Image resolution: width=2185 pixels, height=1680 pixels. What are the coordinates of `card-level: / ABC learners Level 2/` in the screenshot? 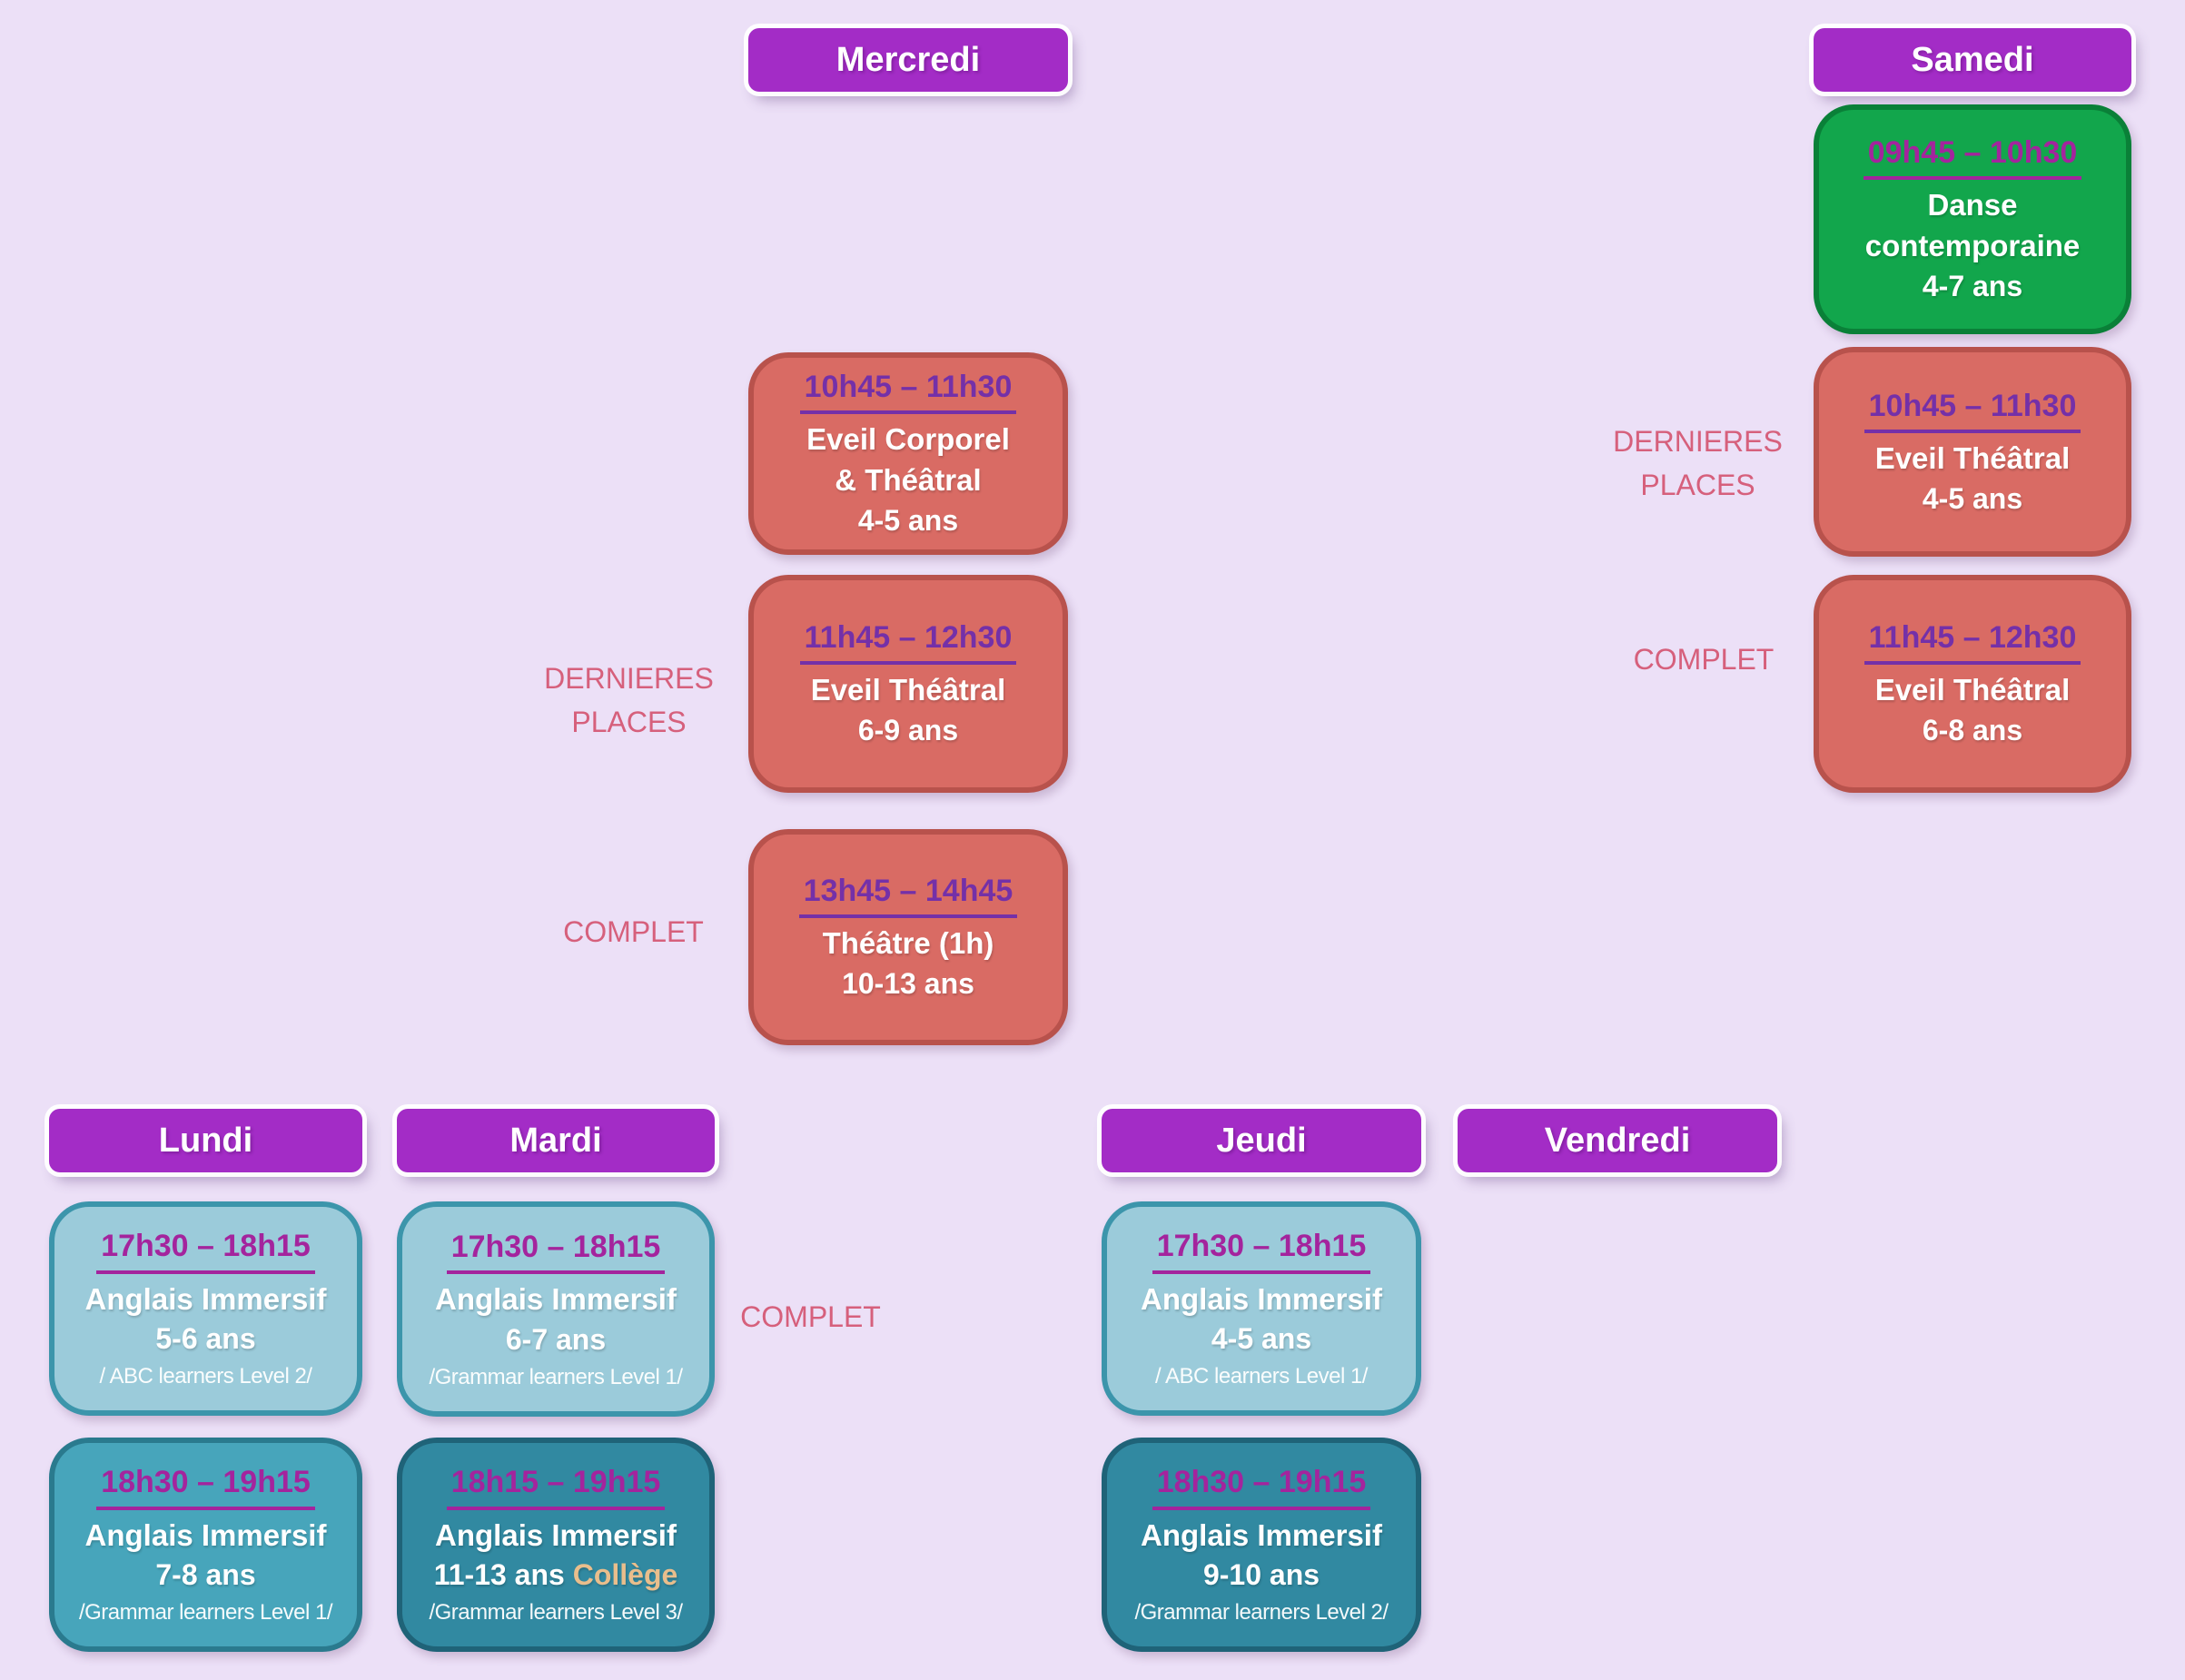 It's located at (205, 1376).